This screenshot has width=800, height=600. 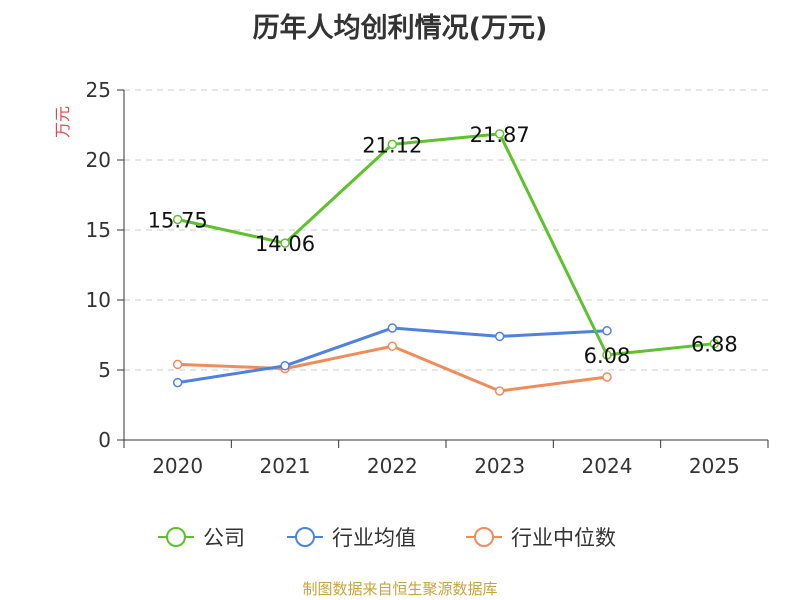 What do you see at coordinates (104, 440) in the screenshot?
I see `y-tick-label: 0` at bounding box center [104, 440].